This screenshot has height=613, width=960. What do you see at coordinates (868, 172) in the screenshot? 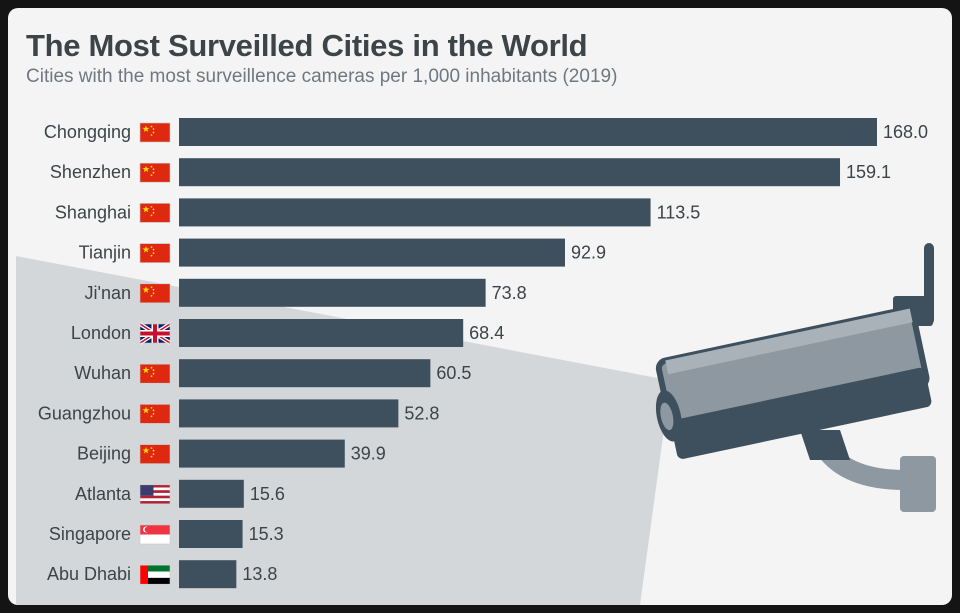
I see `value-label: 159.1` at bounding box center [868, 172].